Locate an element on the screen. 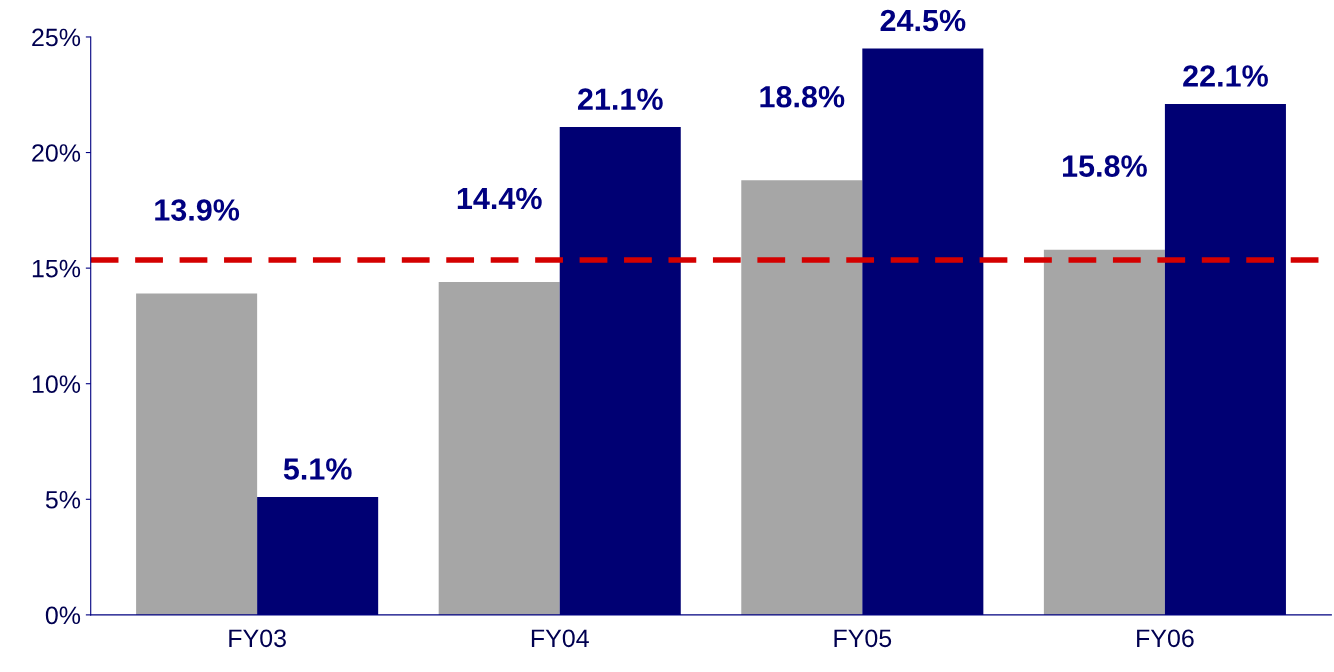 This screenshot has width=1334, height=672. data-label: 13.9% is located at coordinates (197, 210).